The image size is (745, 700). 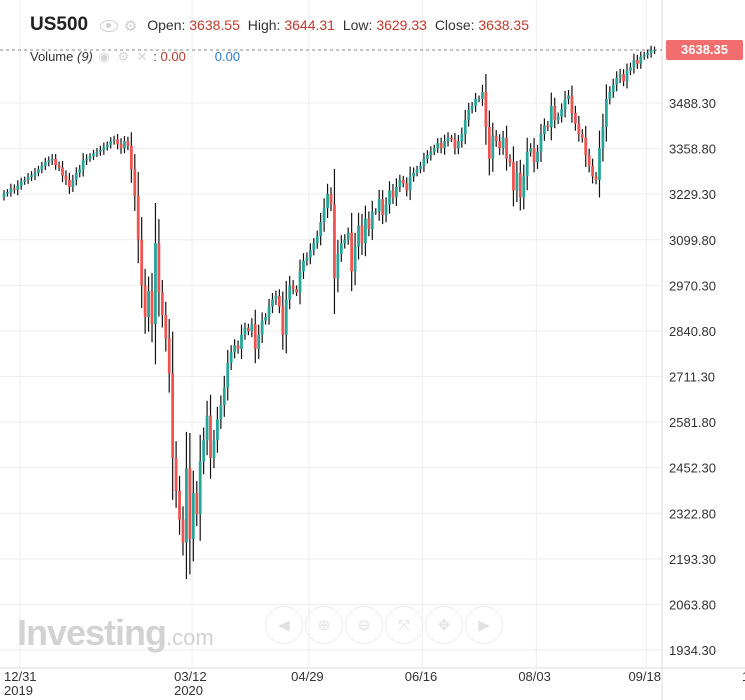 I want to click on investing-logo: Investing.com, so click(x=115, y=632).